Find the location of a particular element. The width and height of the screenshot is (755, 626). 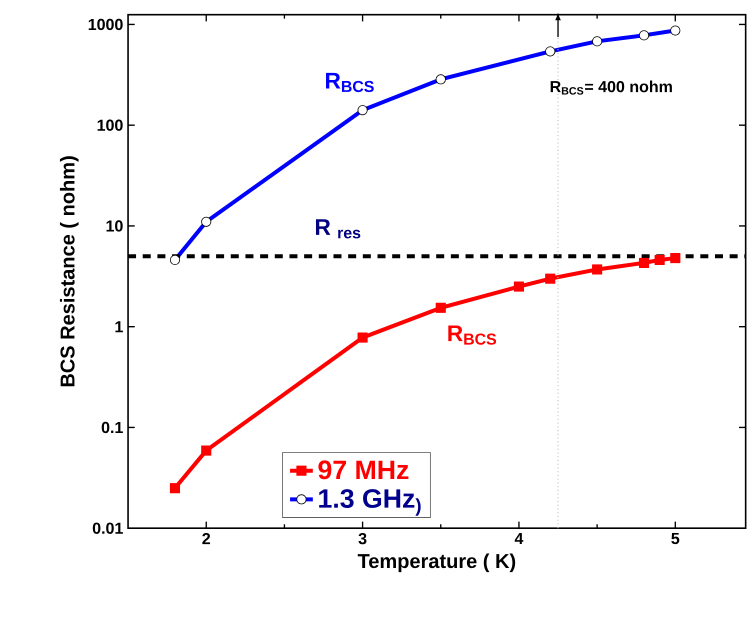

y-tick-label: 0.1 is located at coordinates (112, 427).